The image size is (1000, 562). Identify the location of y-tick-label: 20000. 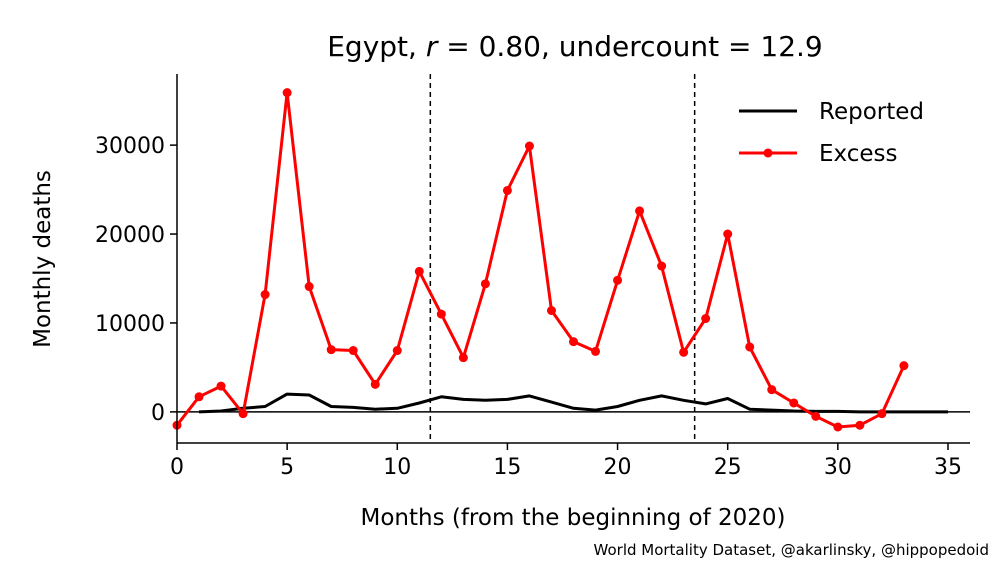
(130, 235).